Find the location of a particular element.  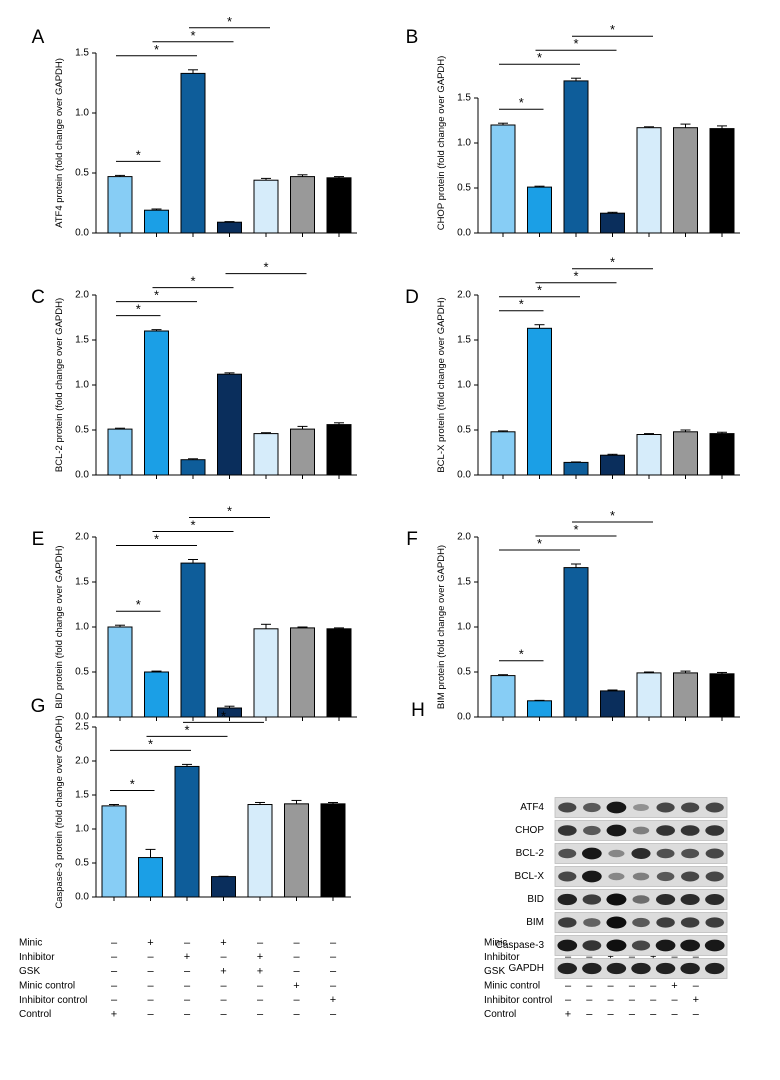

treatment-label: Inhibitor is located at coordinates (37, 957).